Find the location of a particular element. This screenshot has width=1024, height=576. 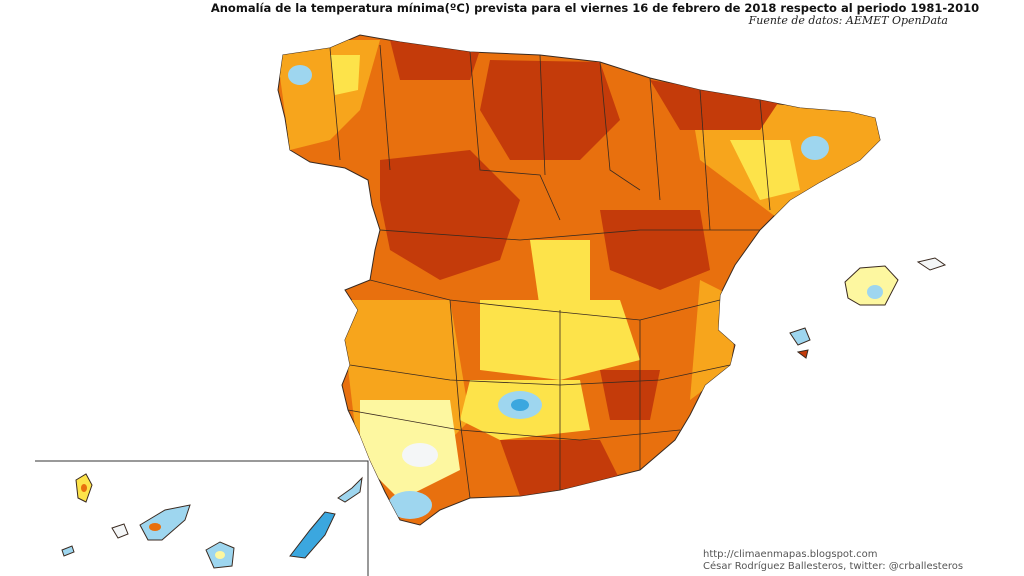

canary-inset is located at coordinates (202, 518).